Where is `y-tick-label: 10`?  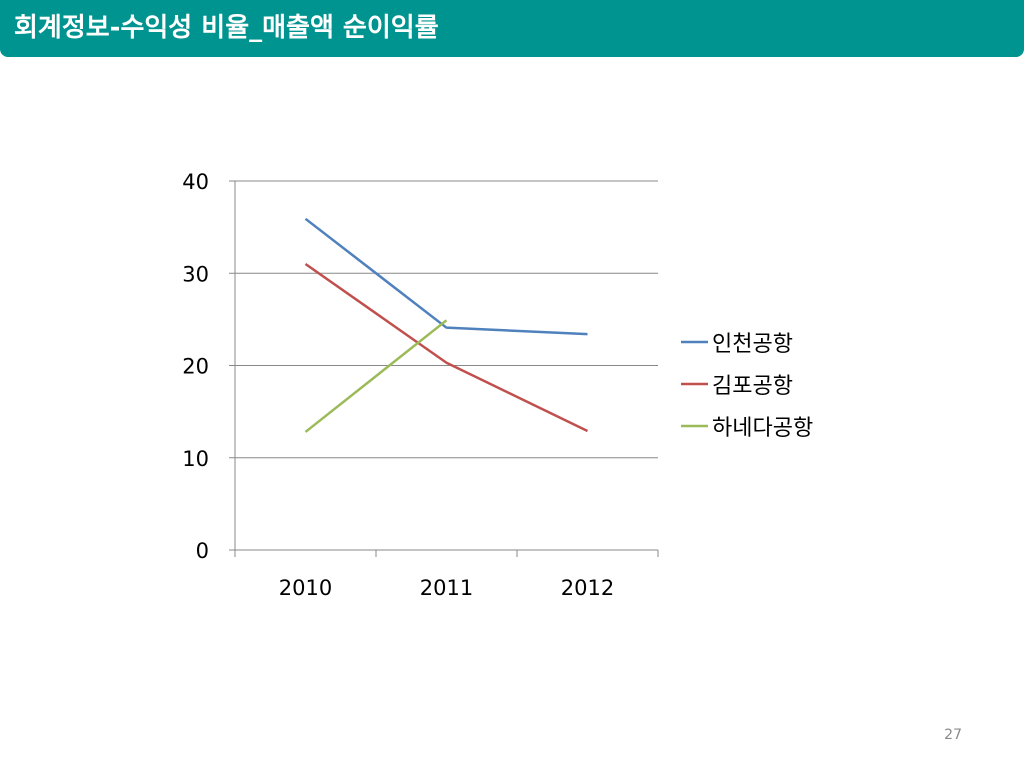 y-tick-label: 10 is located at coordinates (195, 459).